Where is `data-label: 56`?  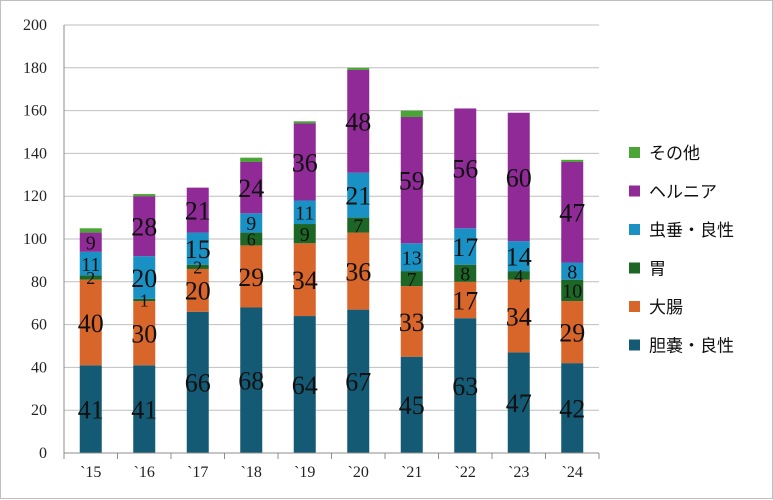
data-label: 56 is located at coordinates (465, 169).